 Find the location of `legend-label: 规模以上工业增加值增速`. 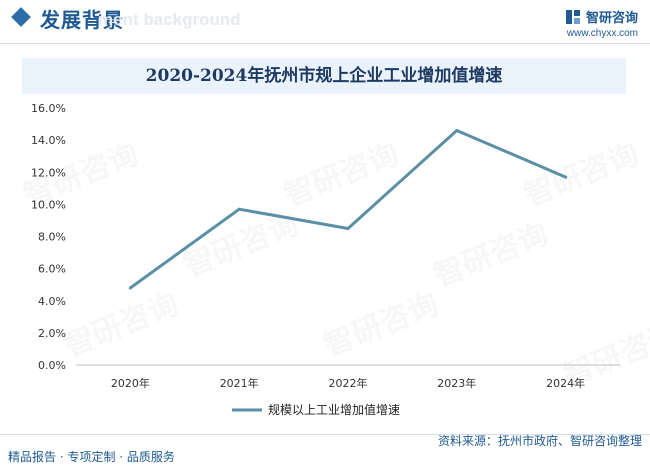

legend-label: 规模以上工业增加值增速 is located at coordinates (334, 409).